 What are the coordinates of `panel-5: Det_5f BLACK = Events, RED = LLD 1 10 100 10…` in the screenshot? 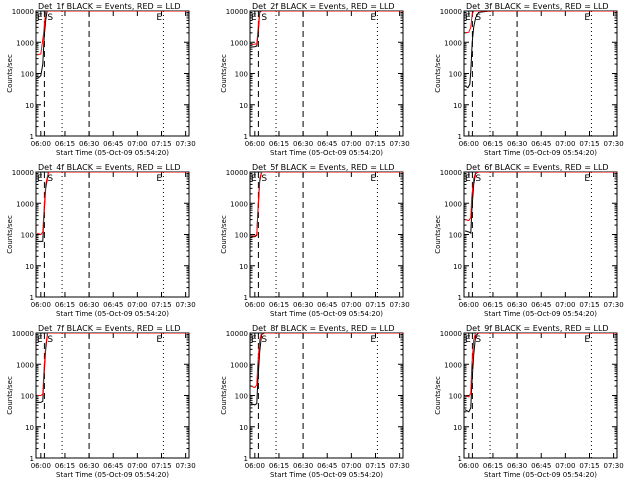 It's located at (315, 240).